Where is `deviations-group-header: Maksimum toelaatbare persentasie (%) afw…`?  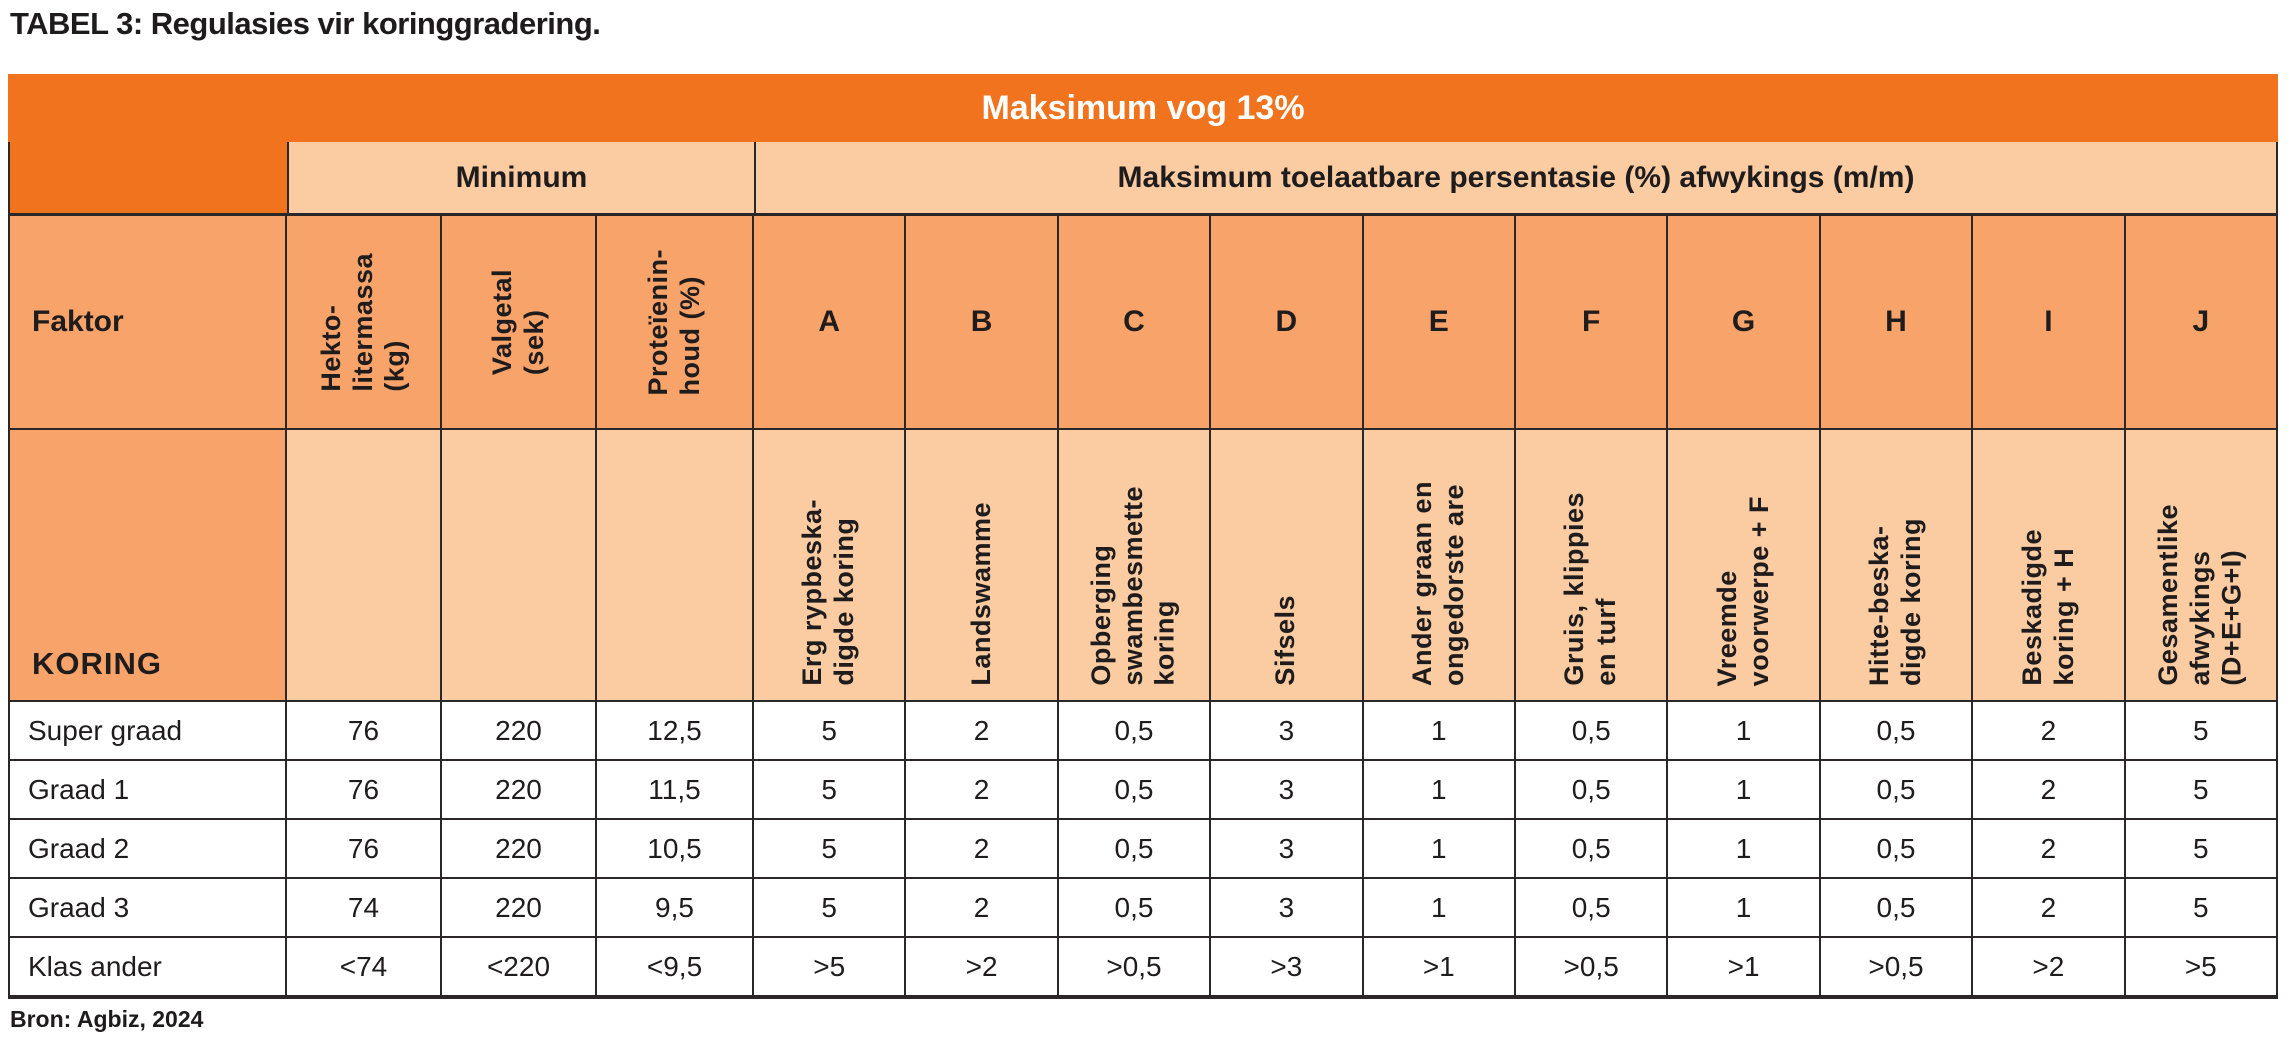 deviations-group-header: Maksimum toelaatbare persentasie (%) afw… is located at coordinates (1515, 177).